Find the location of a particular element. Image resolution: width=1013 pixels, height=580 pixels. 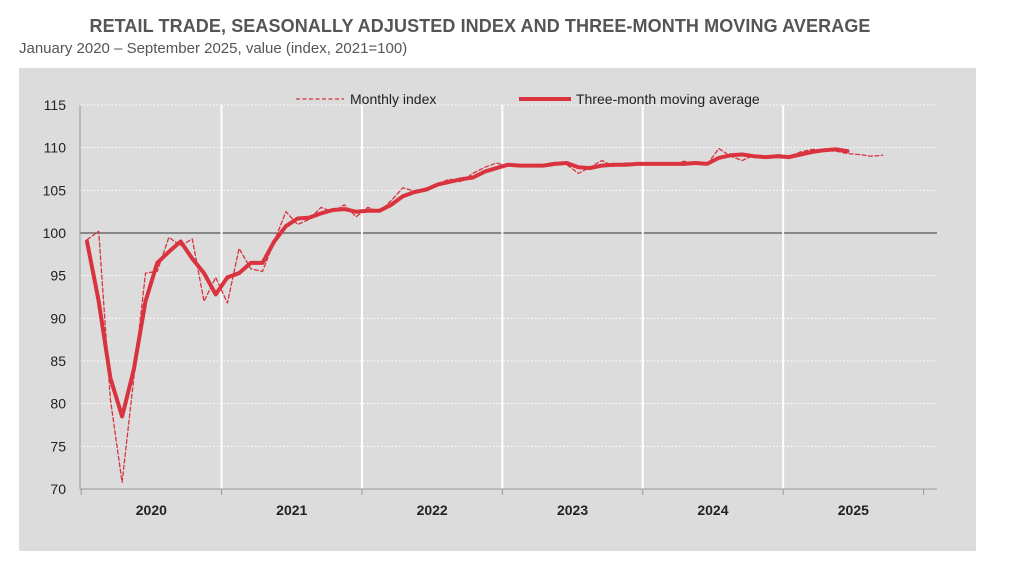

x-axis-labels: 2020 2021 2022 2023 2024 2025 is located at coordinates (502, 510).